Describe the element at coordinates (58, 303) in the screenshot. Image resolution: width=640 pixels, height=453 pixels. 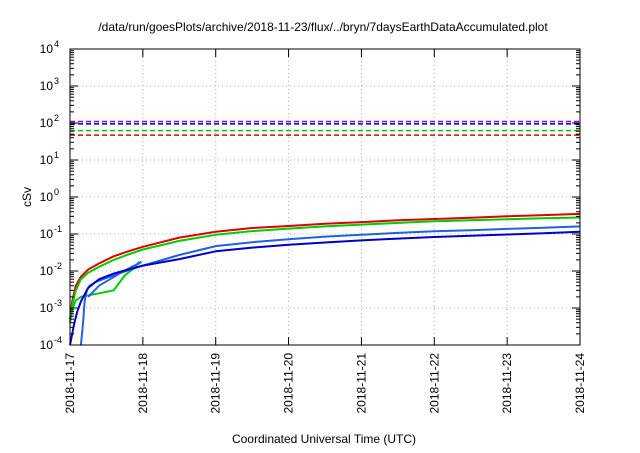
I see `y-tick-exponent: -3` at that location.